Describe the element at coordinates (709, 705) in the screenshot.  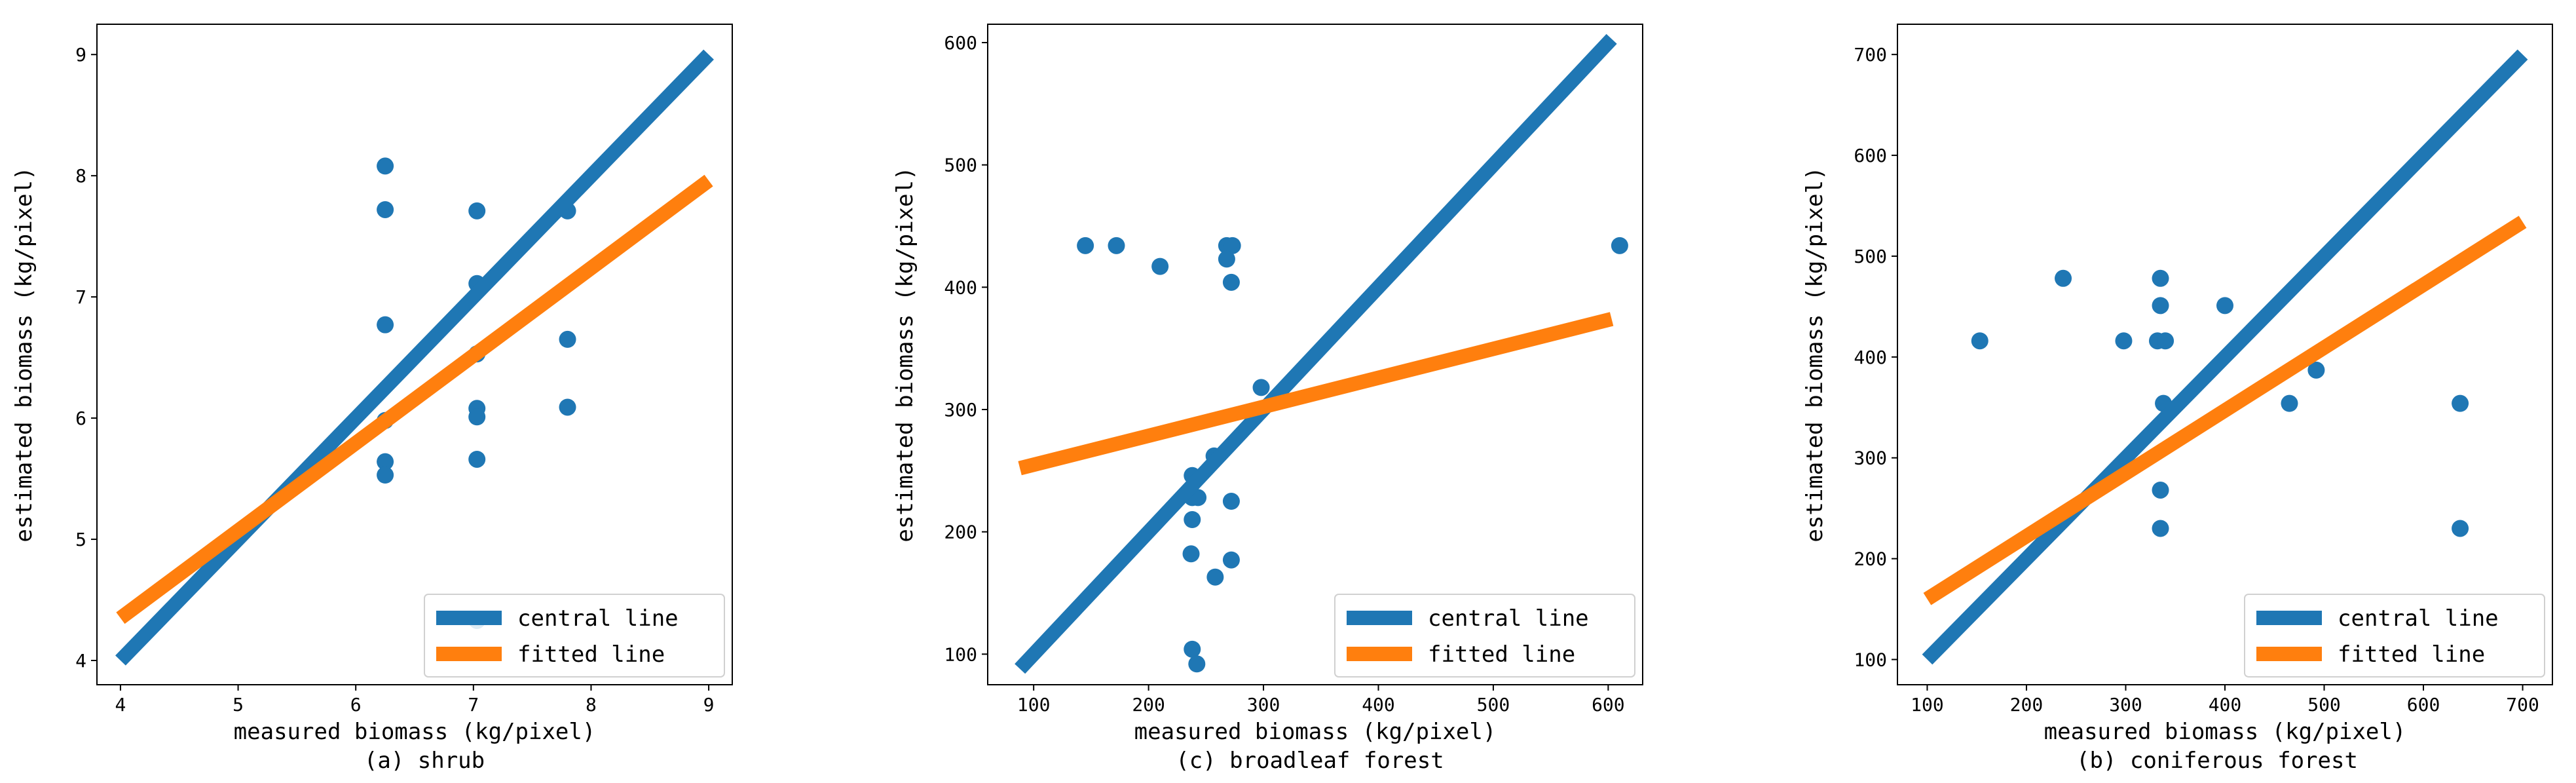
I see `x-tick-label: 9` at that location.